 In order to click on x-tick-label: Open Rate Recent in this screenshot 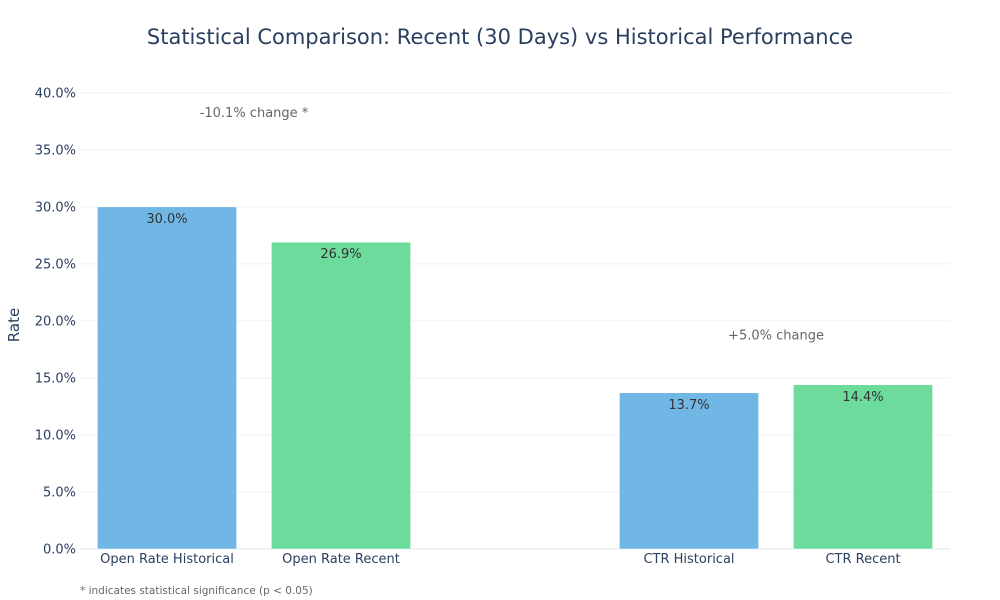, I will do `click(341, 559)`.